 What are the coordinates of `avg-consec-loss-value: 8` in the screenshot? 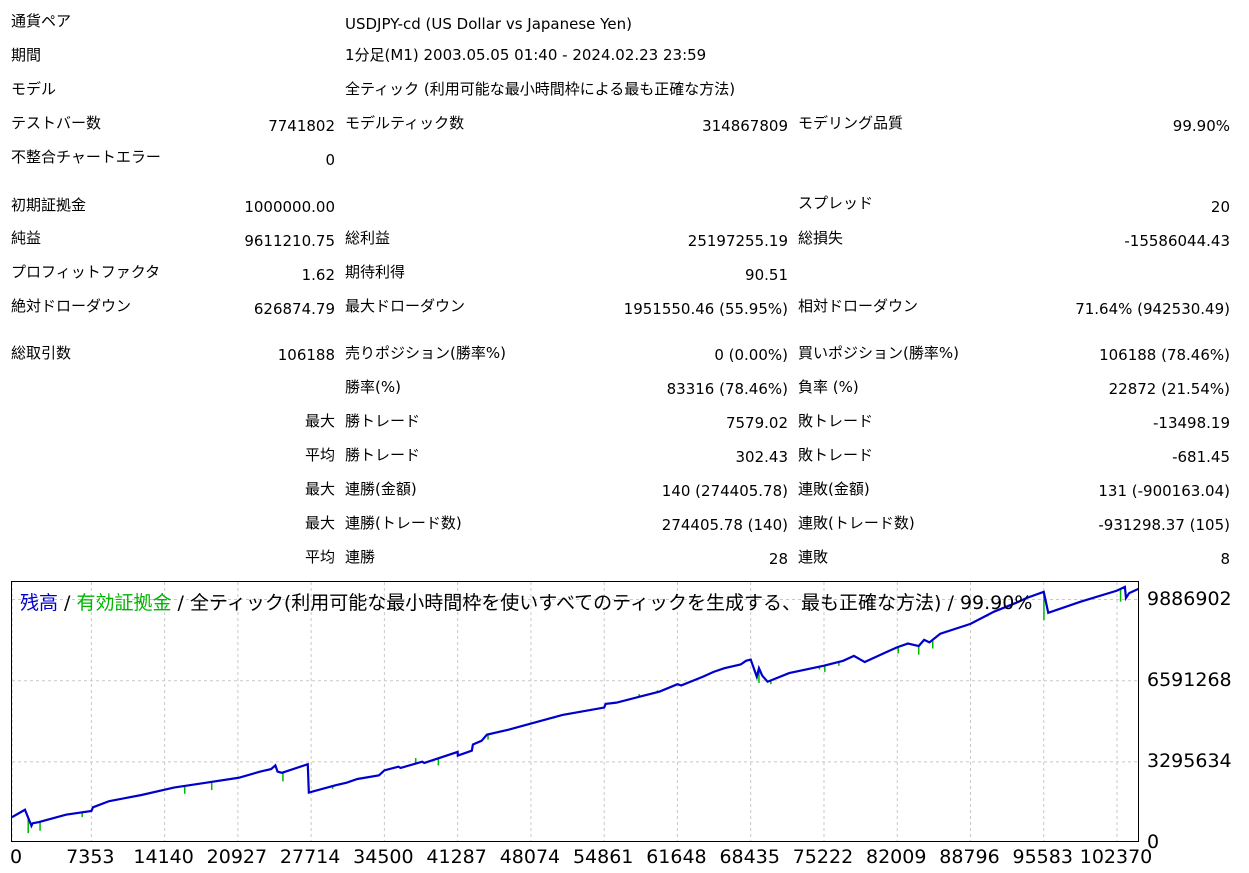 It's located at (1225, 559).